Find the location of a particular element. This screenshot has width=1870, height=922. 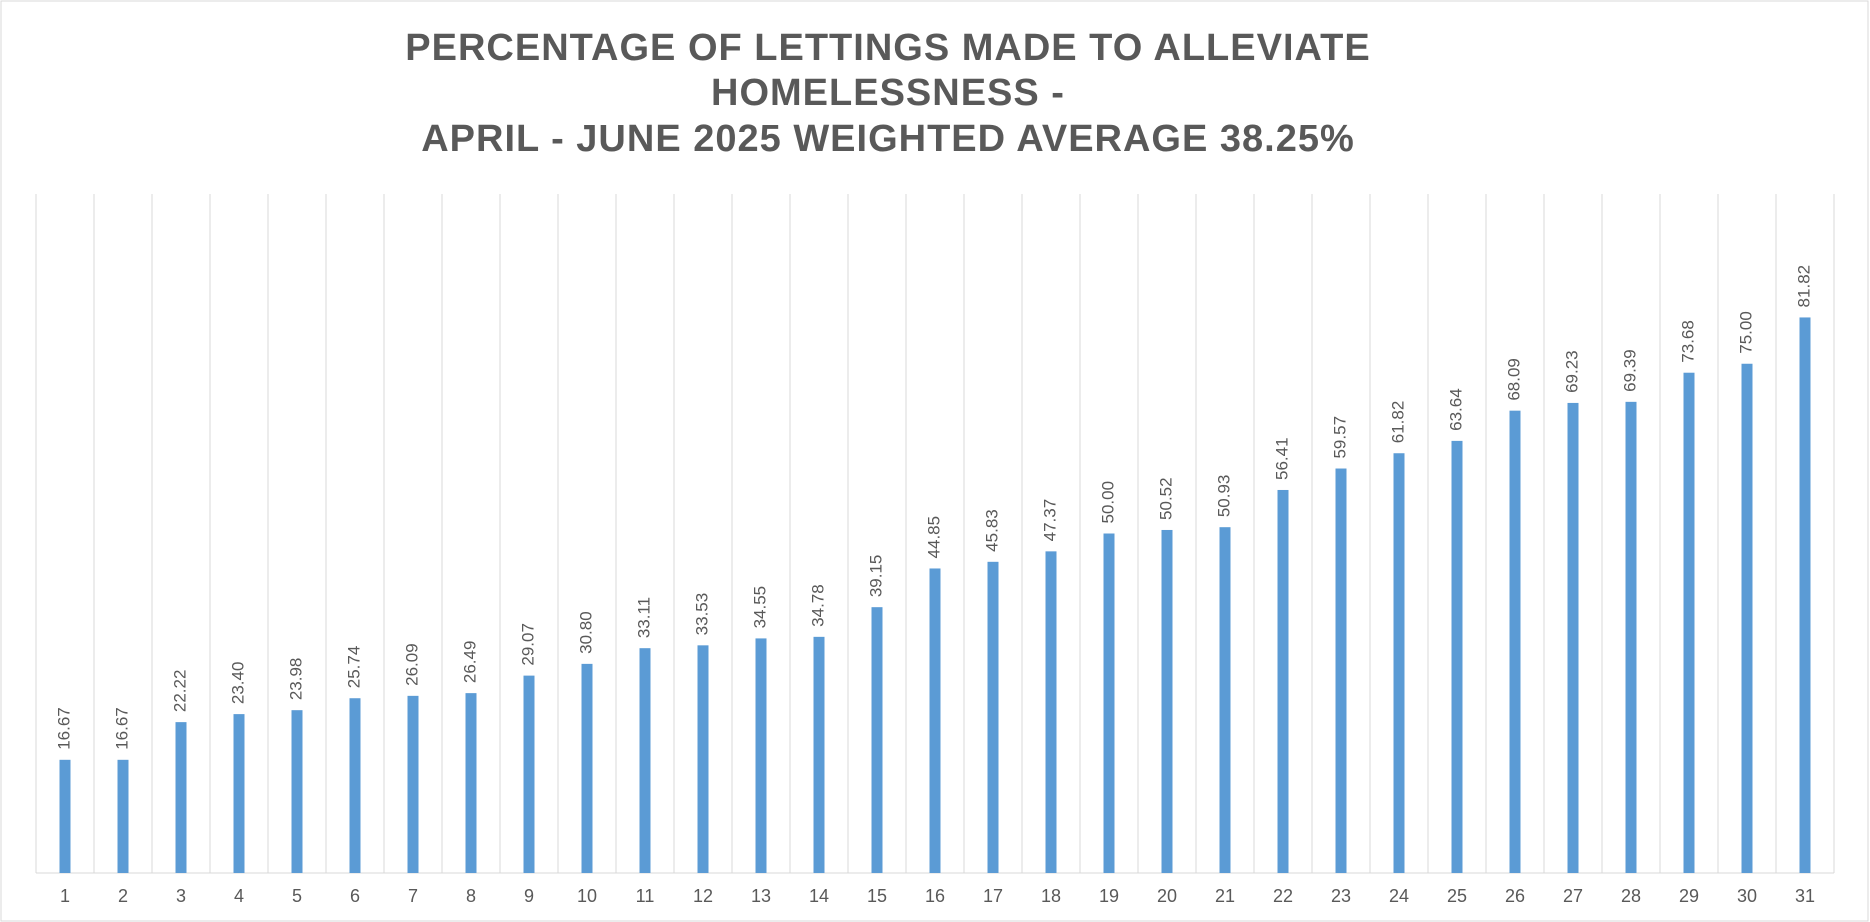

data-label: 34.78 is located at coordinates (817, 605).